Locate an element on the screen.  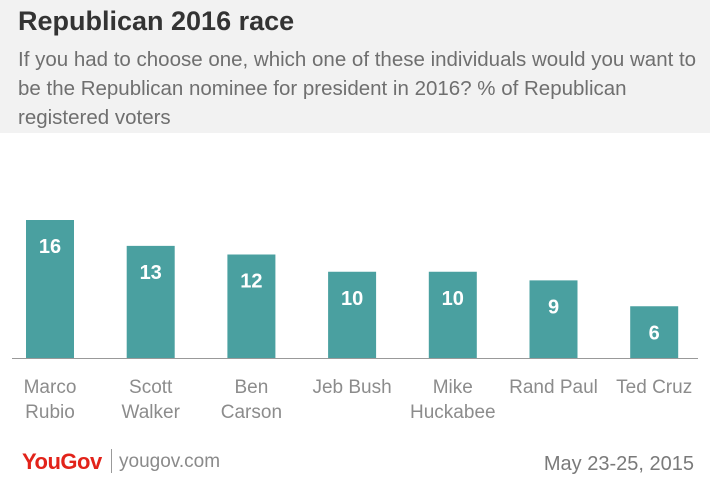
chart-title: Republican 2016 race is located at coordinates (156, 21).